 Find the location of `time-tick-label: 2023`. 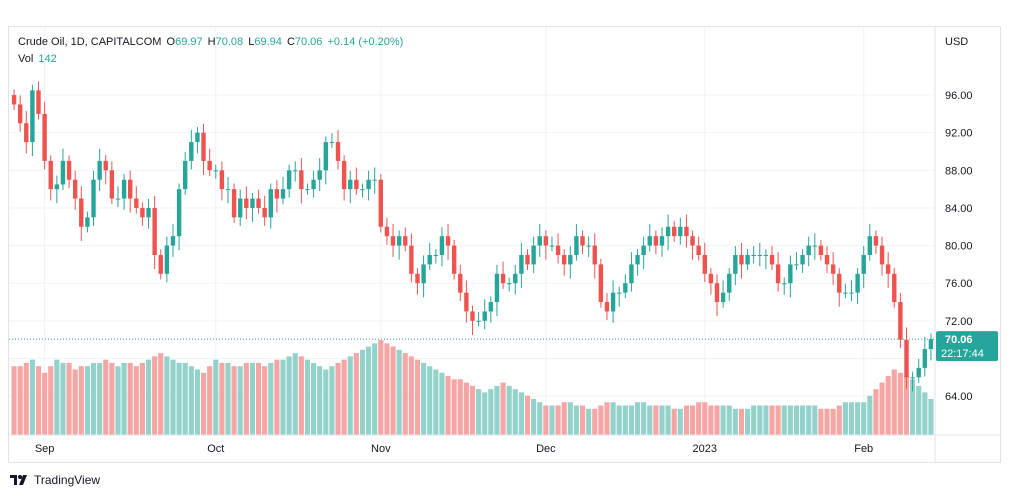

time-tick-label: 2023 is located at coordinates (705, 449).